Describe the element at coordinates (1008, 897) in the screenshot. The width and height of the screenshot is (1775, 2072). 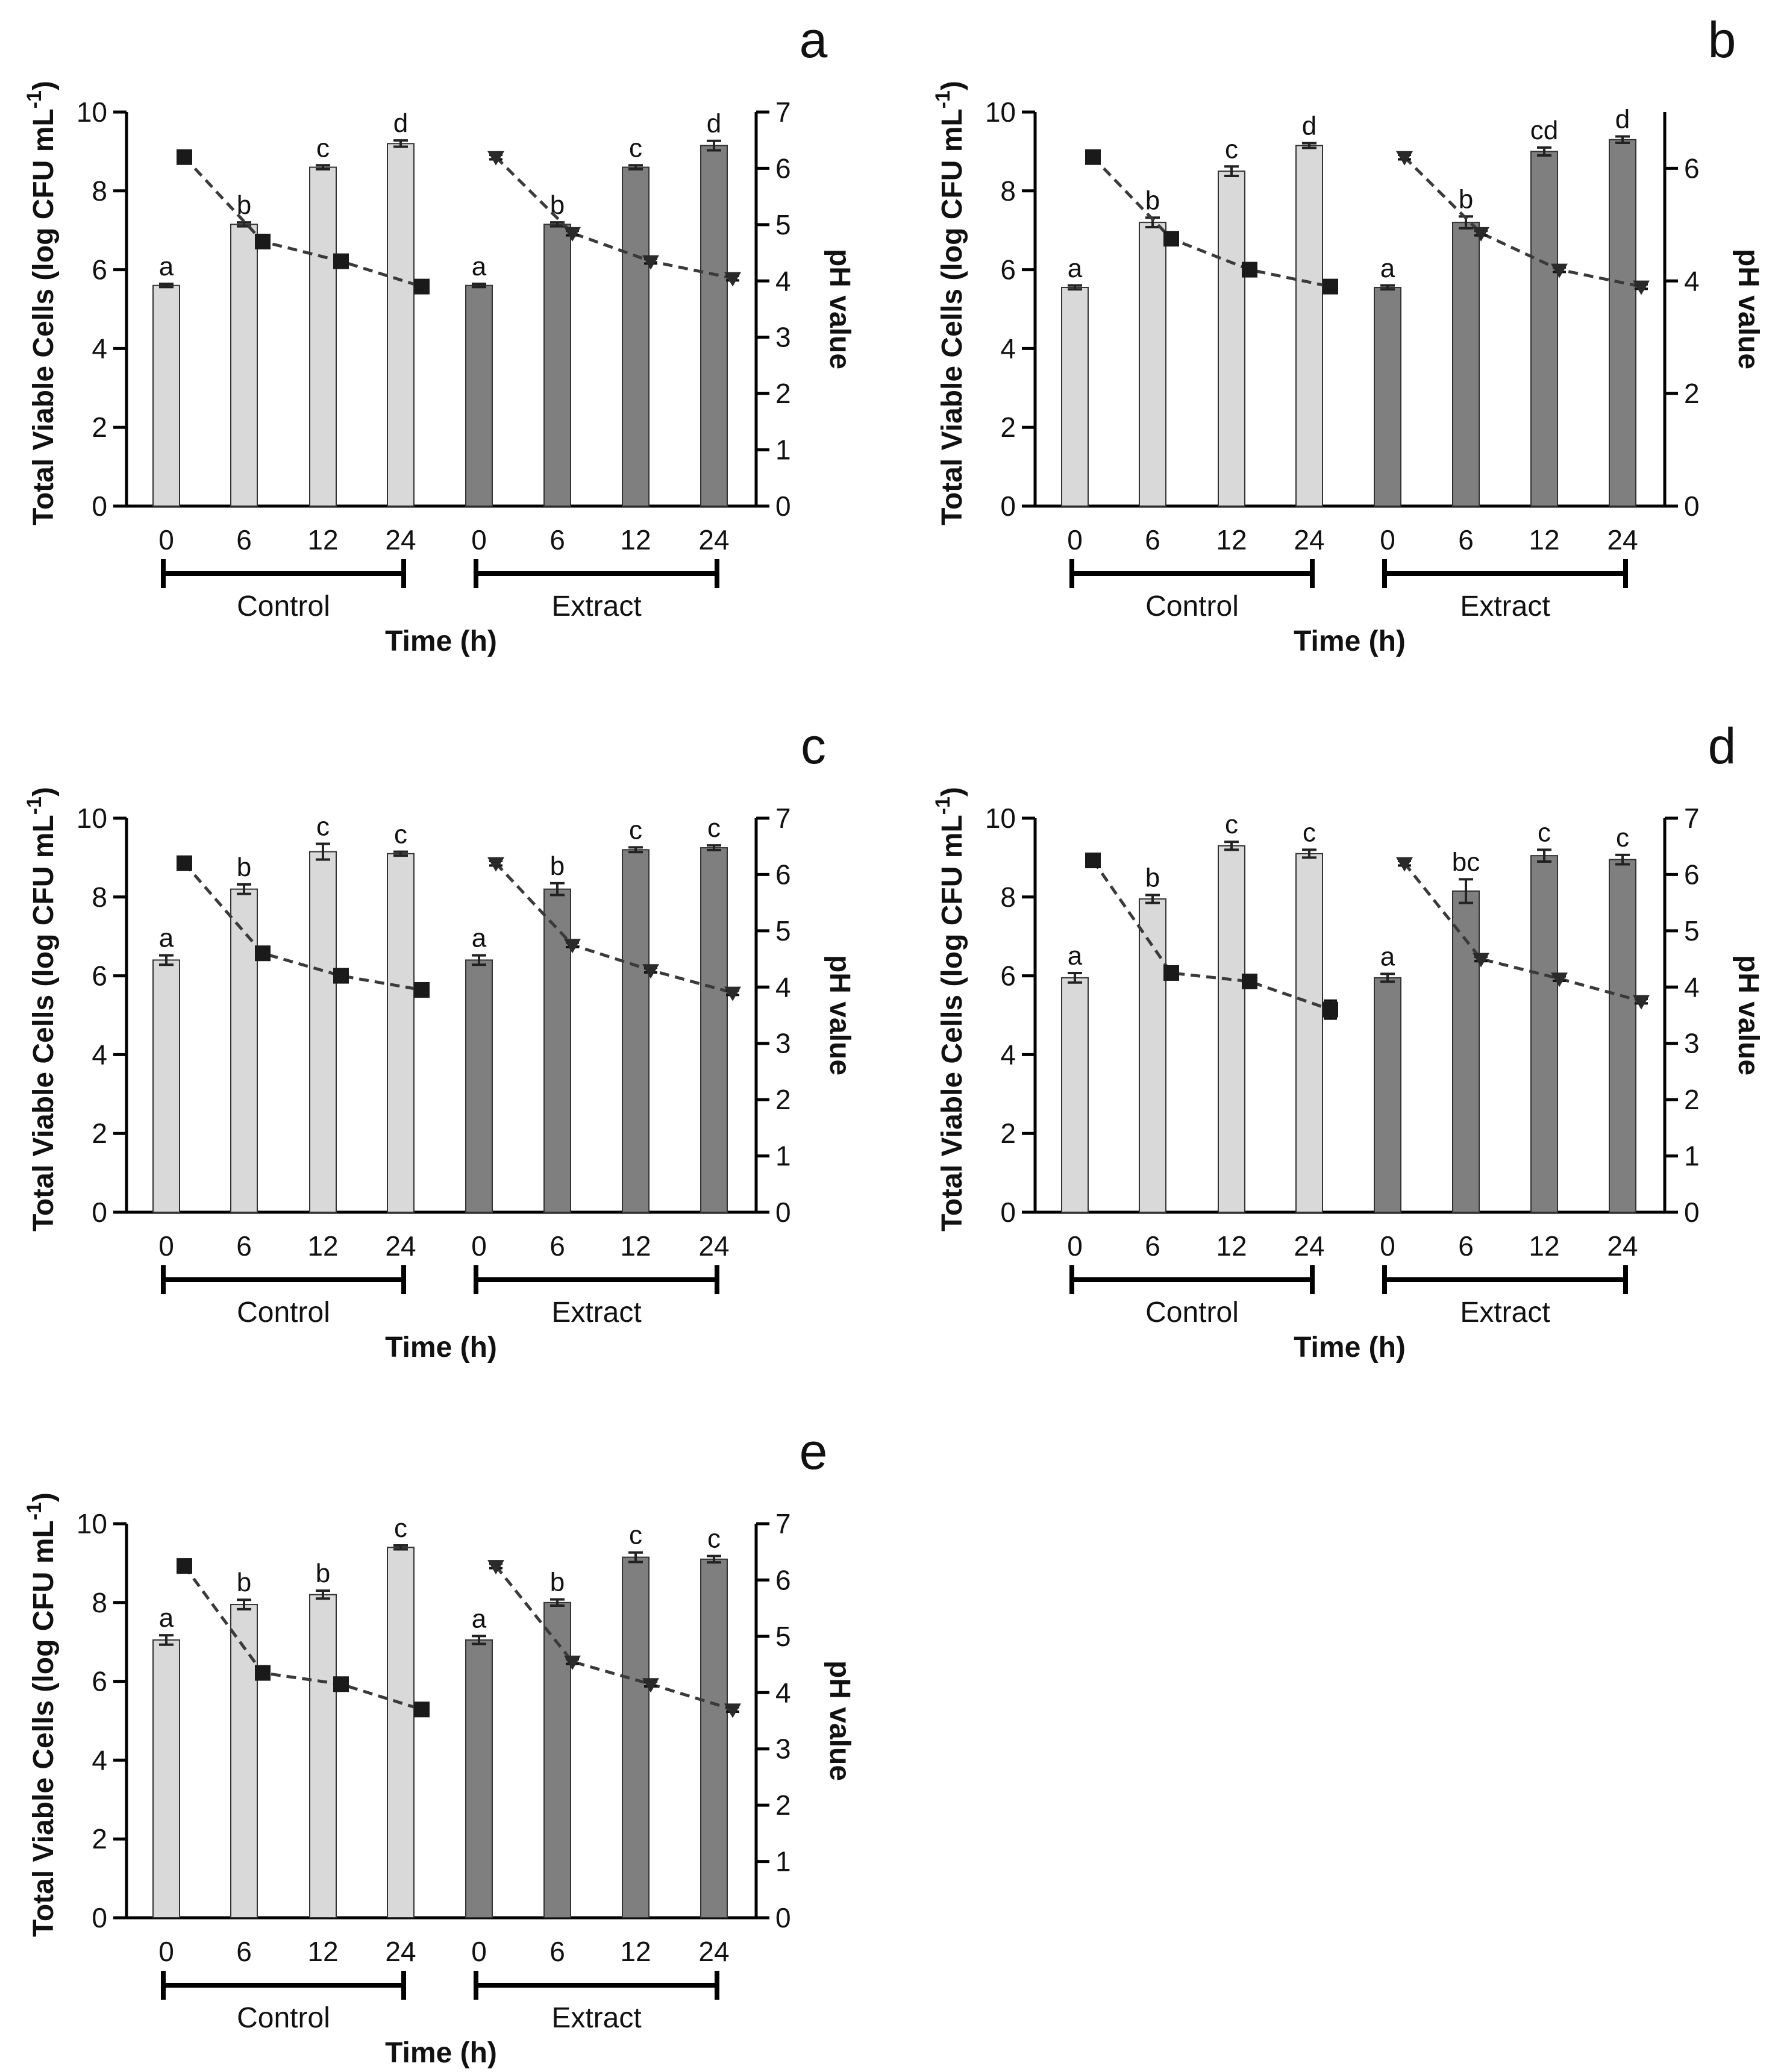
I see `y-tick-label: 8` at that location.